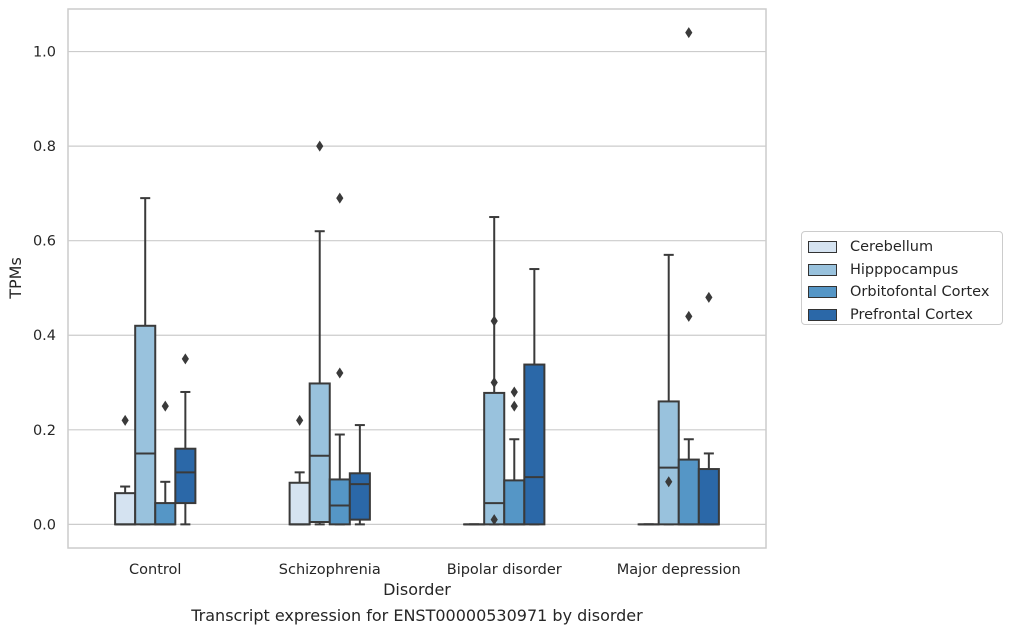  What do you see at coordinates (679, 570) in the screenshot?
I see `x-tick-label: Major depression` at bounding box center [679, 570].